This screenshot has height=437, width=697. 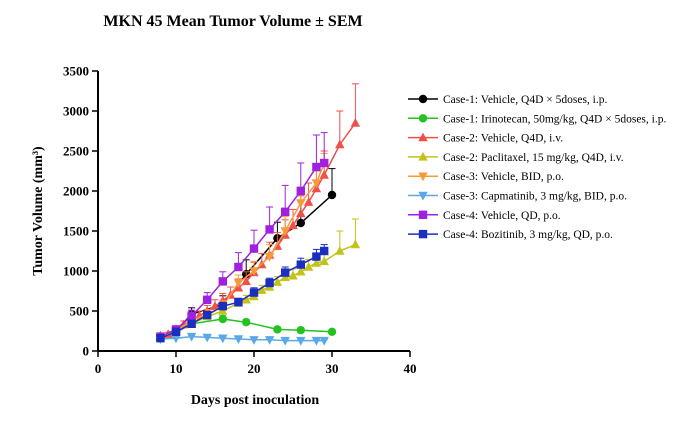 What do you see at coordinates (533, 158) in the screenshot?
I see `legend-label: Case-2: Paclitaxel, 15 mg/kg, Q4D, i.v.` at bounding box center [533, 158].